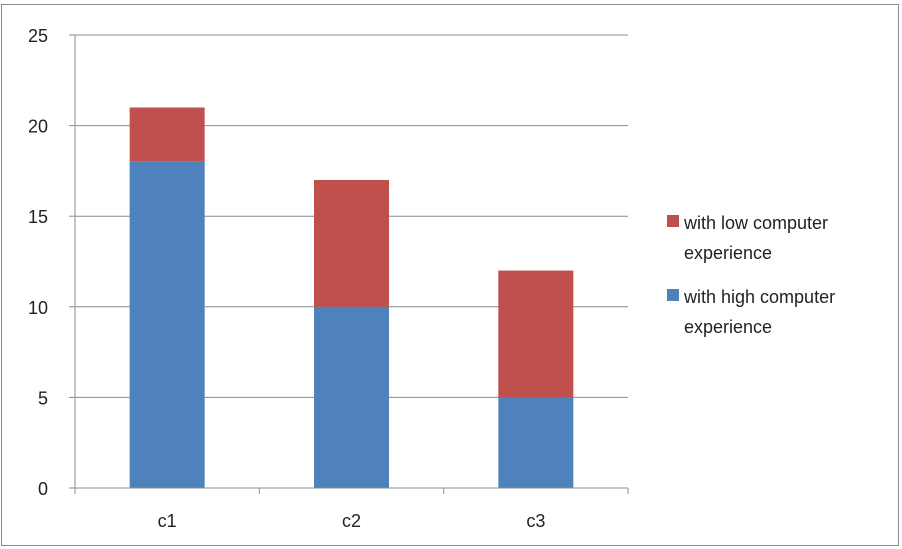 The width and height of the screenshot is (902, 549). What do you see at coordinates (38, 308) in the screenshot?
I see `y-tick-label: 10` at bounding box center [38, 308].